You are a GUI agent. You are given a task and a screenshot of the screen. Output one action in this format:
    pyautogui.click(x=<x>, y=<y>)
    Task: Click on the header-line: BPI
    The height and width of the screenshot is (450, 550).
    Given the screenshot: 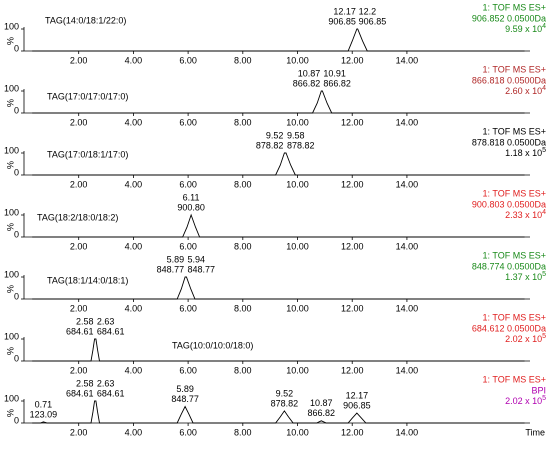 What is the action you would take?
    pyautogui.click(x=538, y=390)
    